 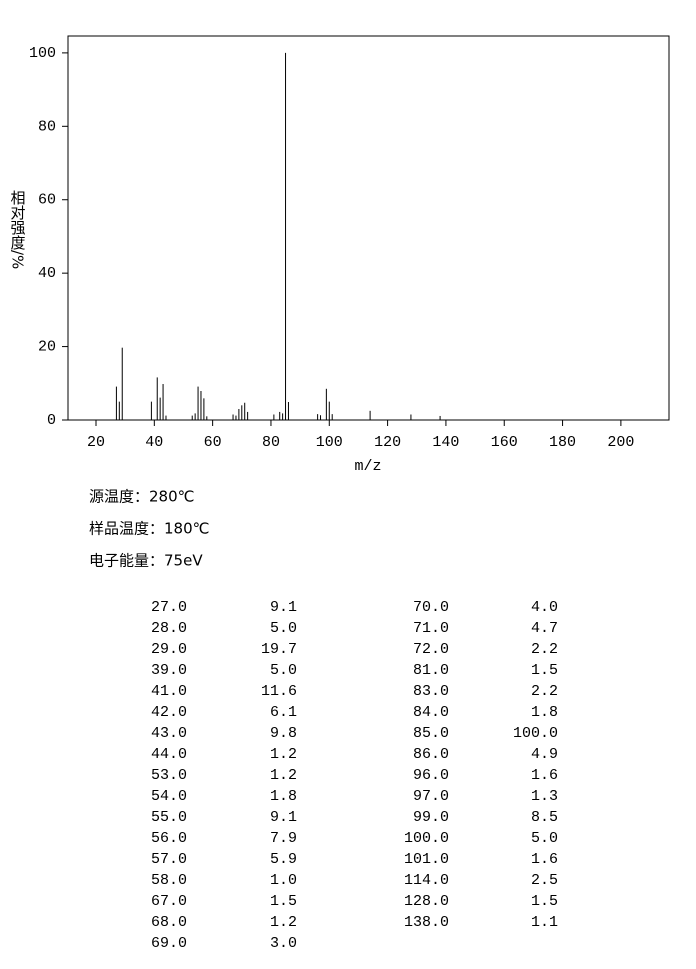 I want to click on mz-cell: 114.0, so click(x=426, y=880).